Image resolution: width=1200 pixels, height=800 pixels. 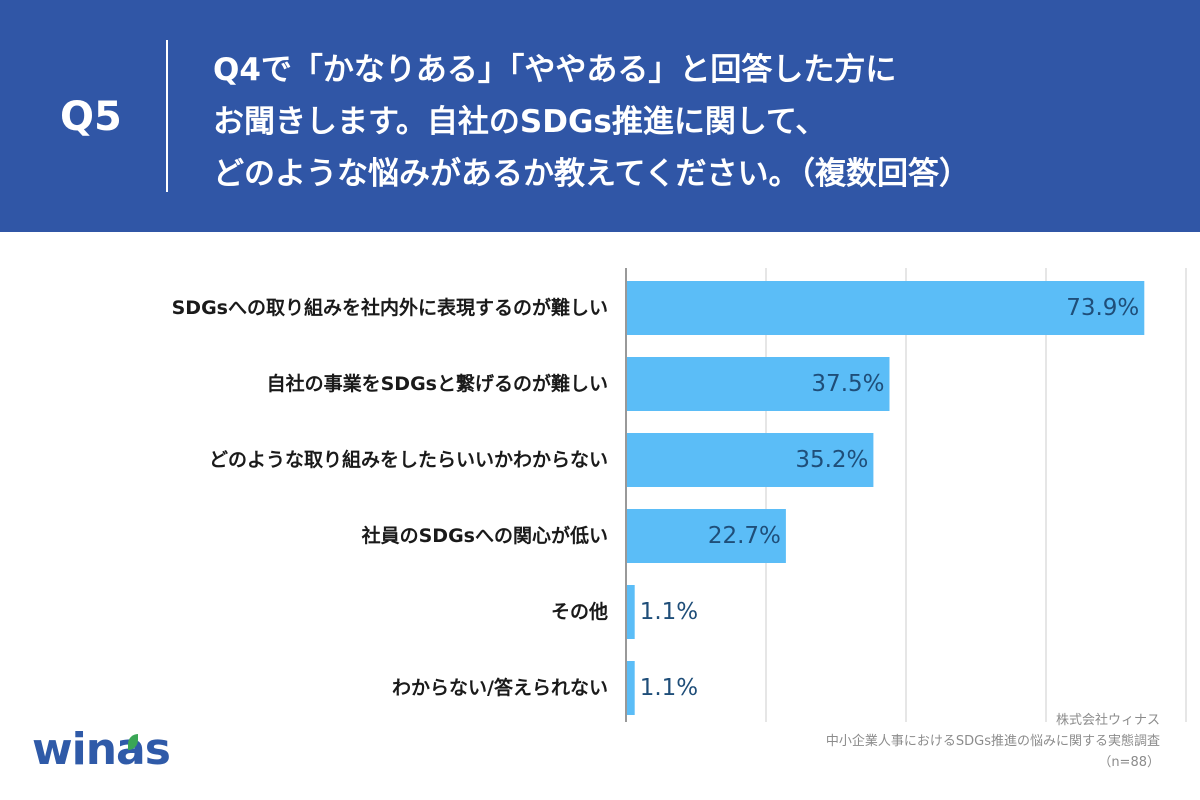 I want to click on category-label: わからない/答えられない, so click(x=500, y=687).